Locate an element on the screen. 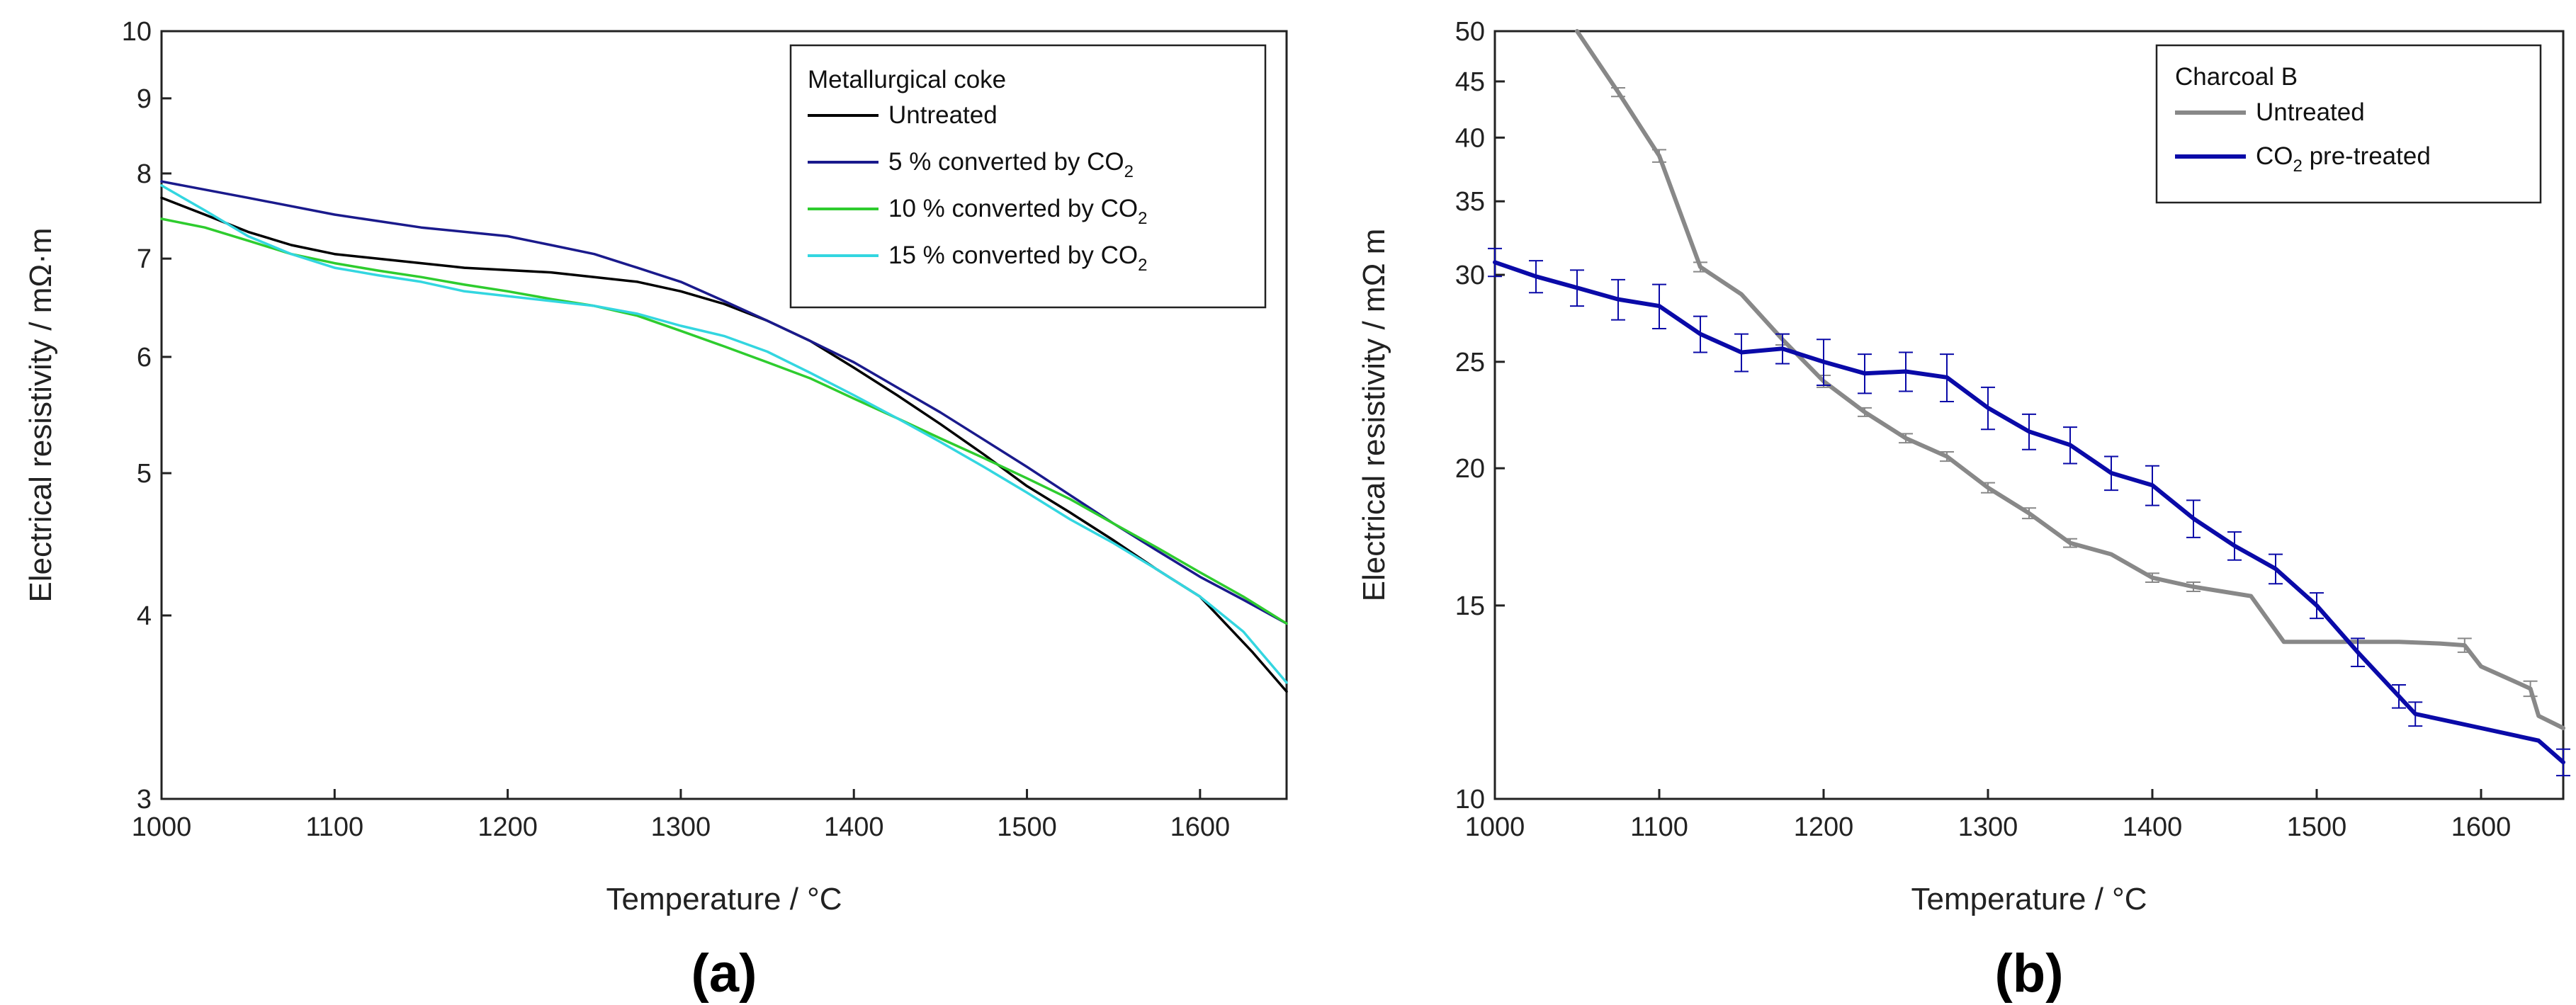 The height and width of the screenshot is (1005, 2576). y-tick-label: 30 is located at coordinates (1470, 275).